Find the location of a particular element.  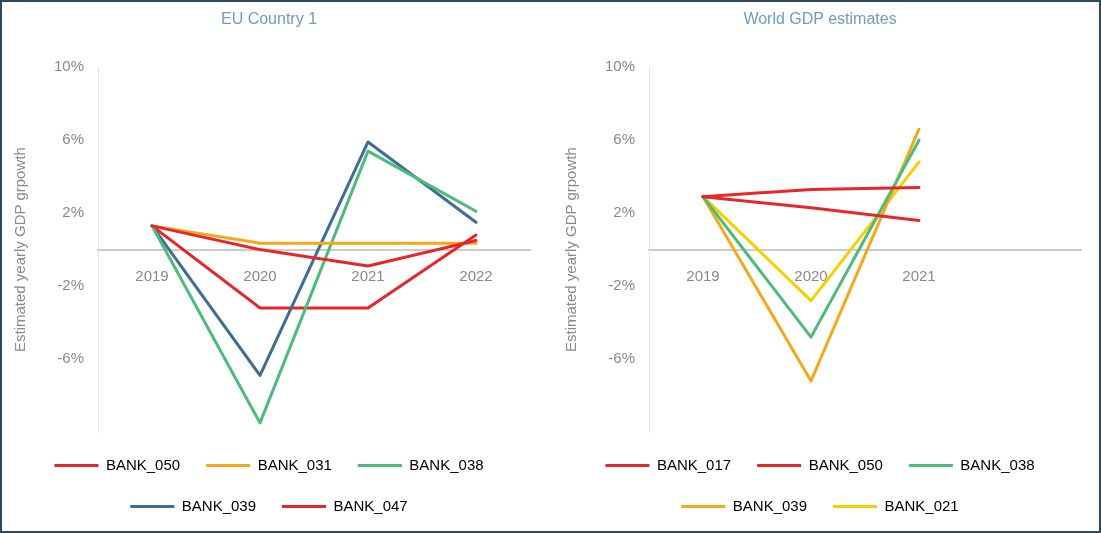

chart-title: World GDP estimates is located at coordinates (820, 19).